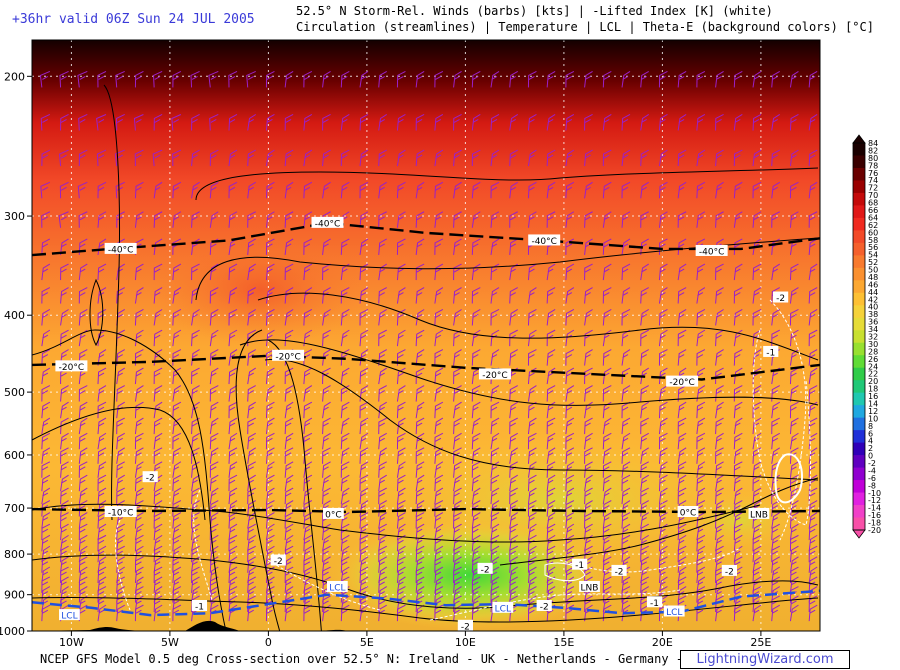 This screenshot has height=670, width=900. I want to click on colorbar-label: 40, so click(873, 307).